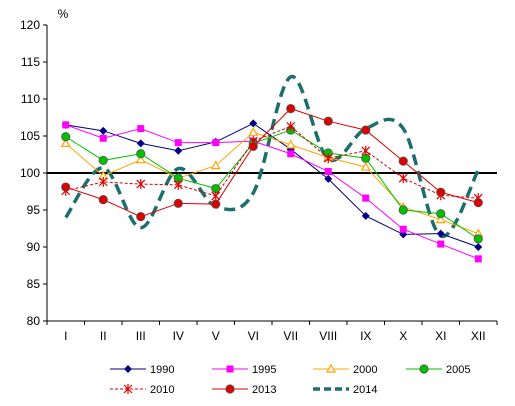 This screenshot has height=406, width=515. Describe the element at coordinates (264, 390) in the screenshot. I see `legend-label: 2013` at that location.